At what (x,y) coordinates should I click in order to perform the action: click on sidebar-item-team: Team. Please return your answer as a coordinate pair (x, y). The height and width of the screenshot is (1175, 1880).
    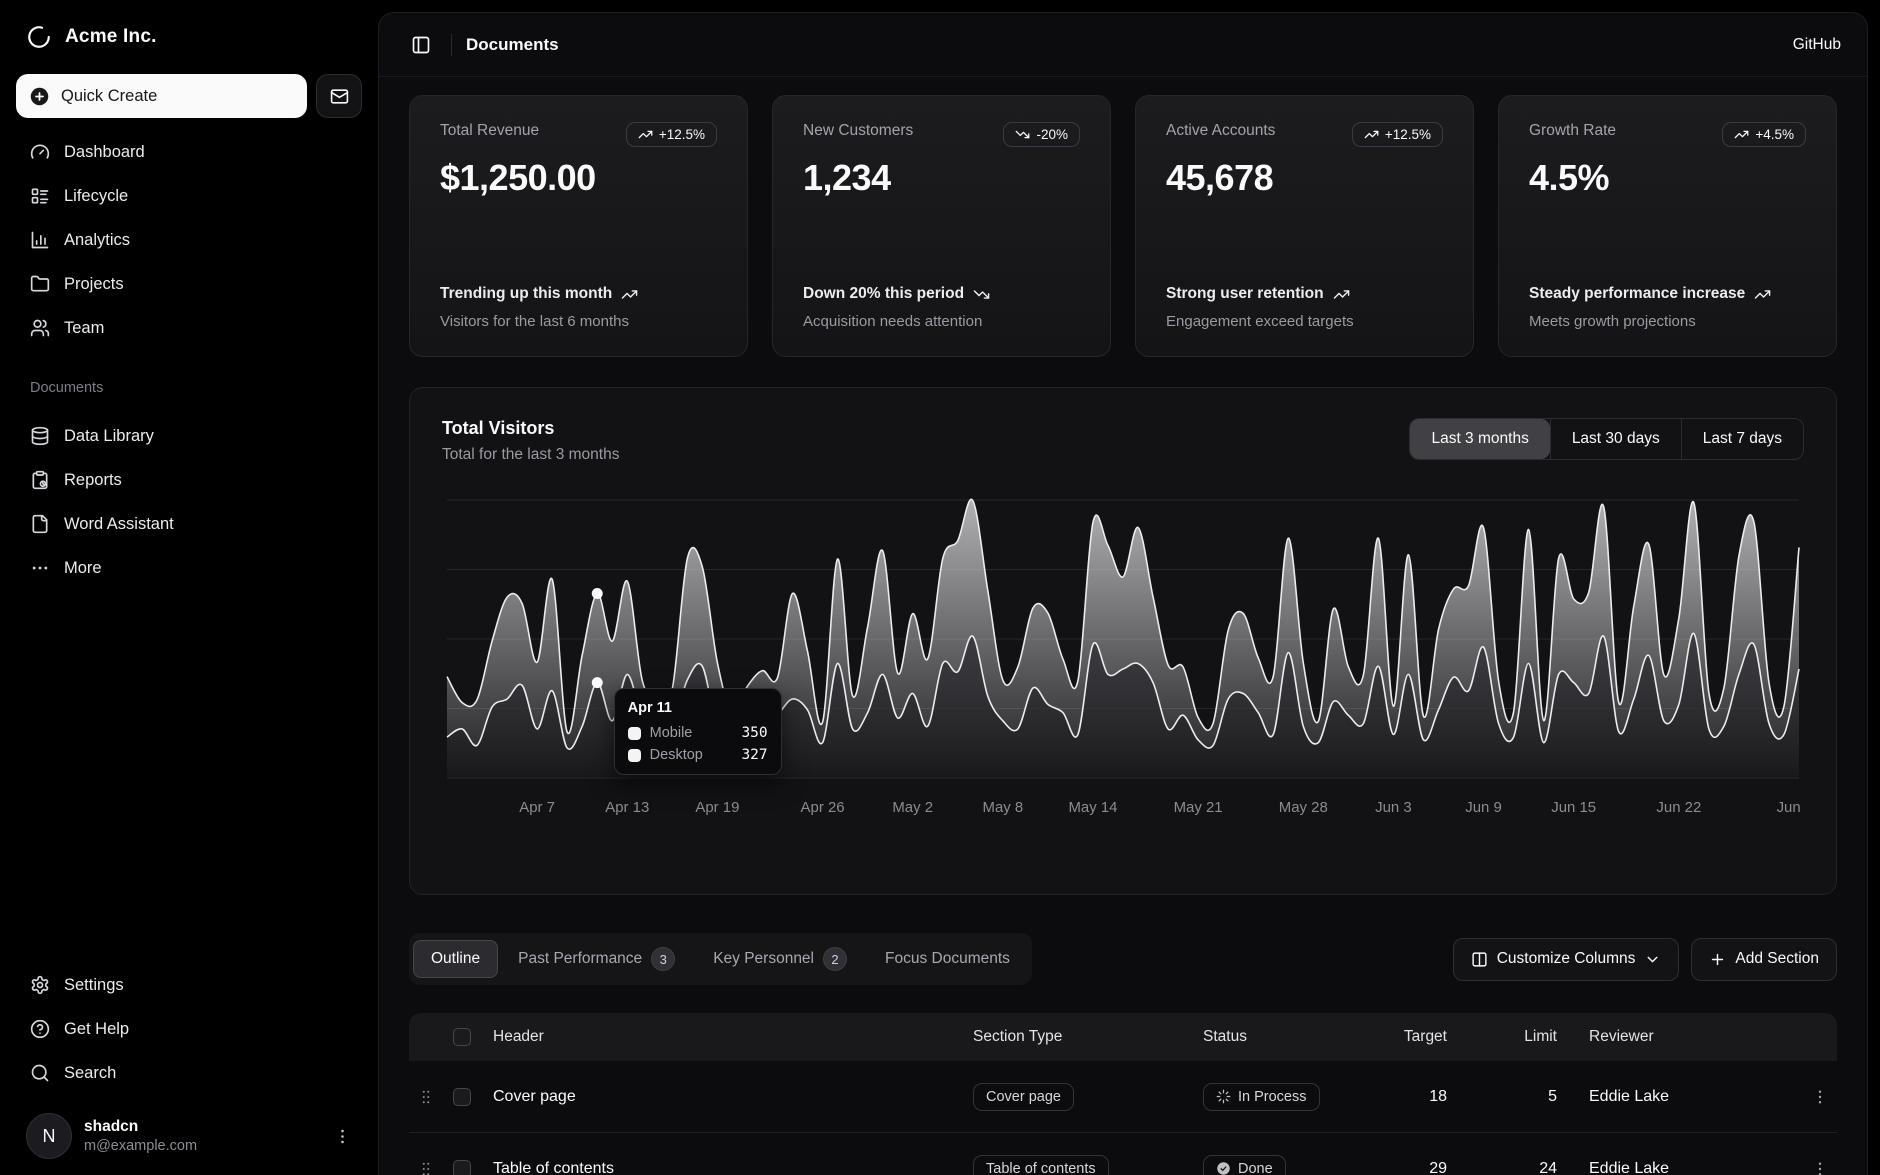
    Looking at the image, I should click on (189, 328).